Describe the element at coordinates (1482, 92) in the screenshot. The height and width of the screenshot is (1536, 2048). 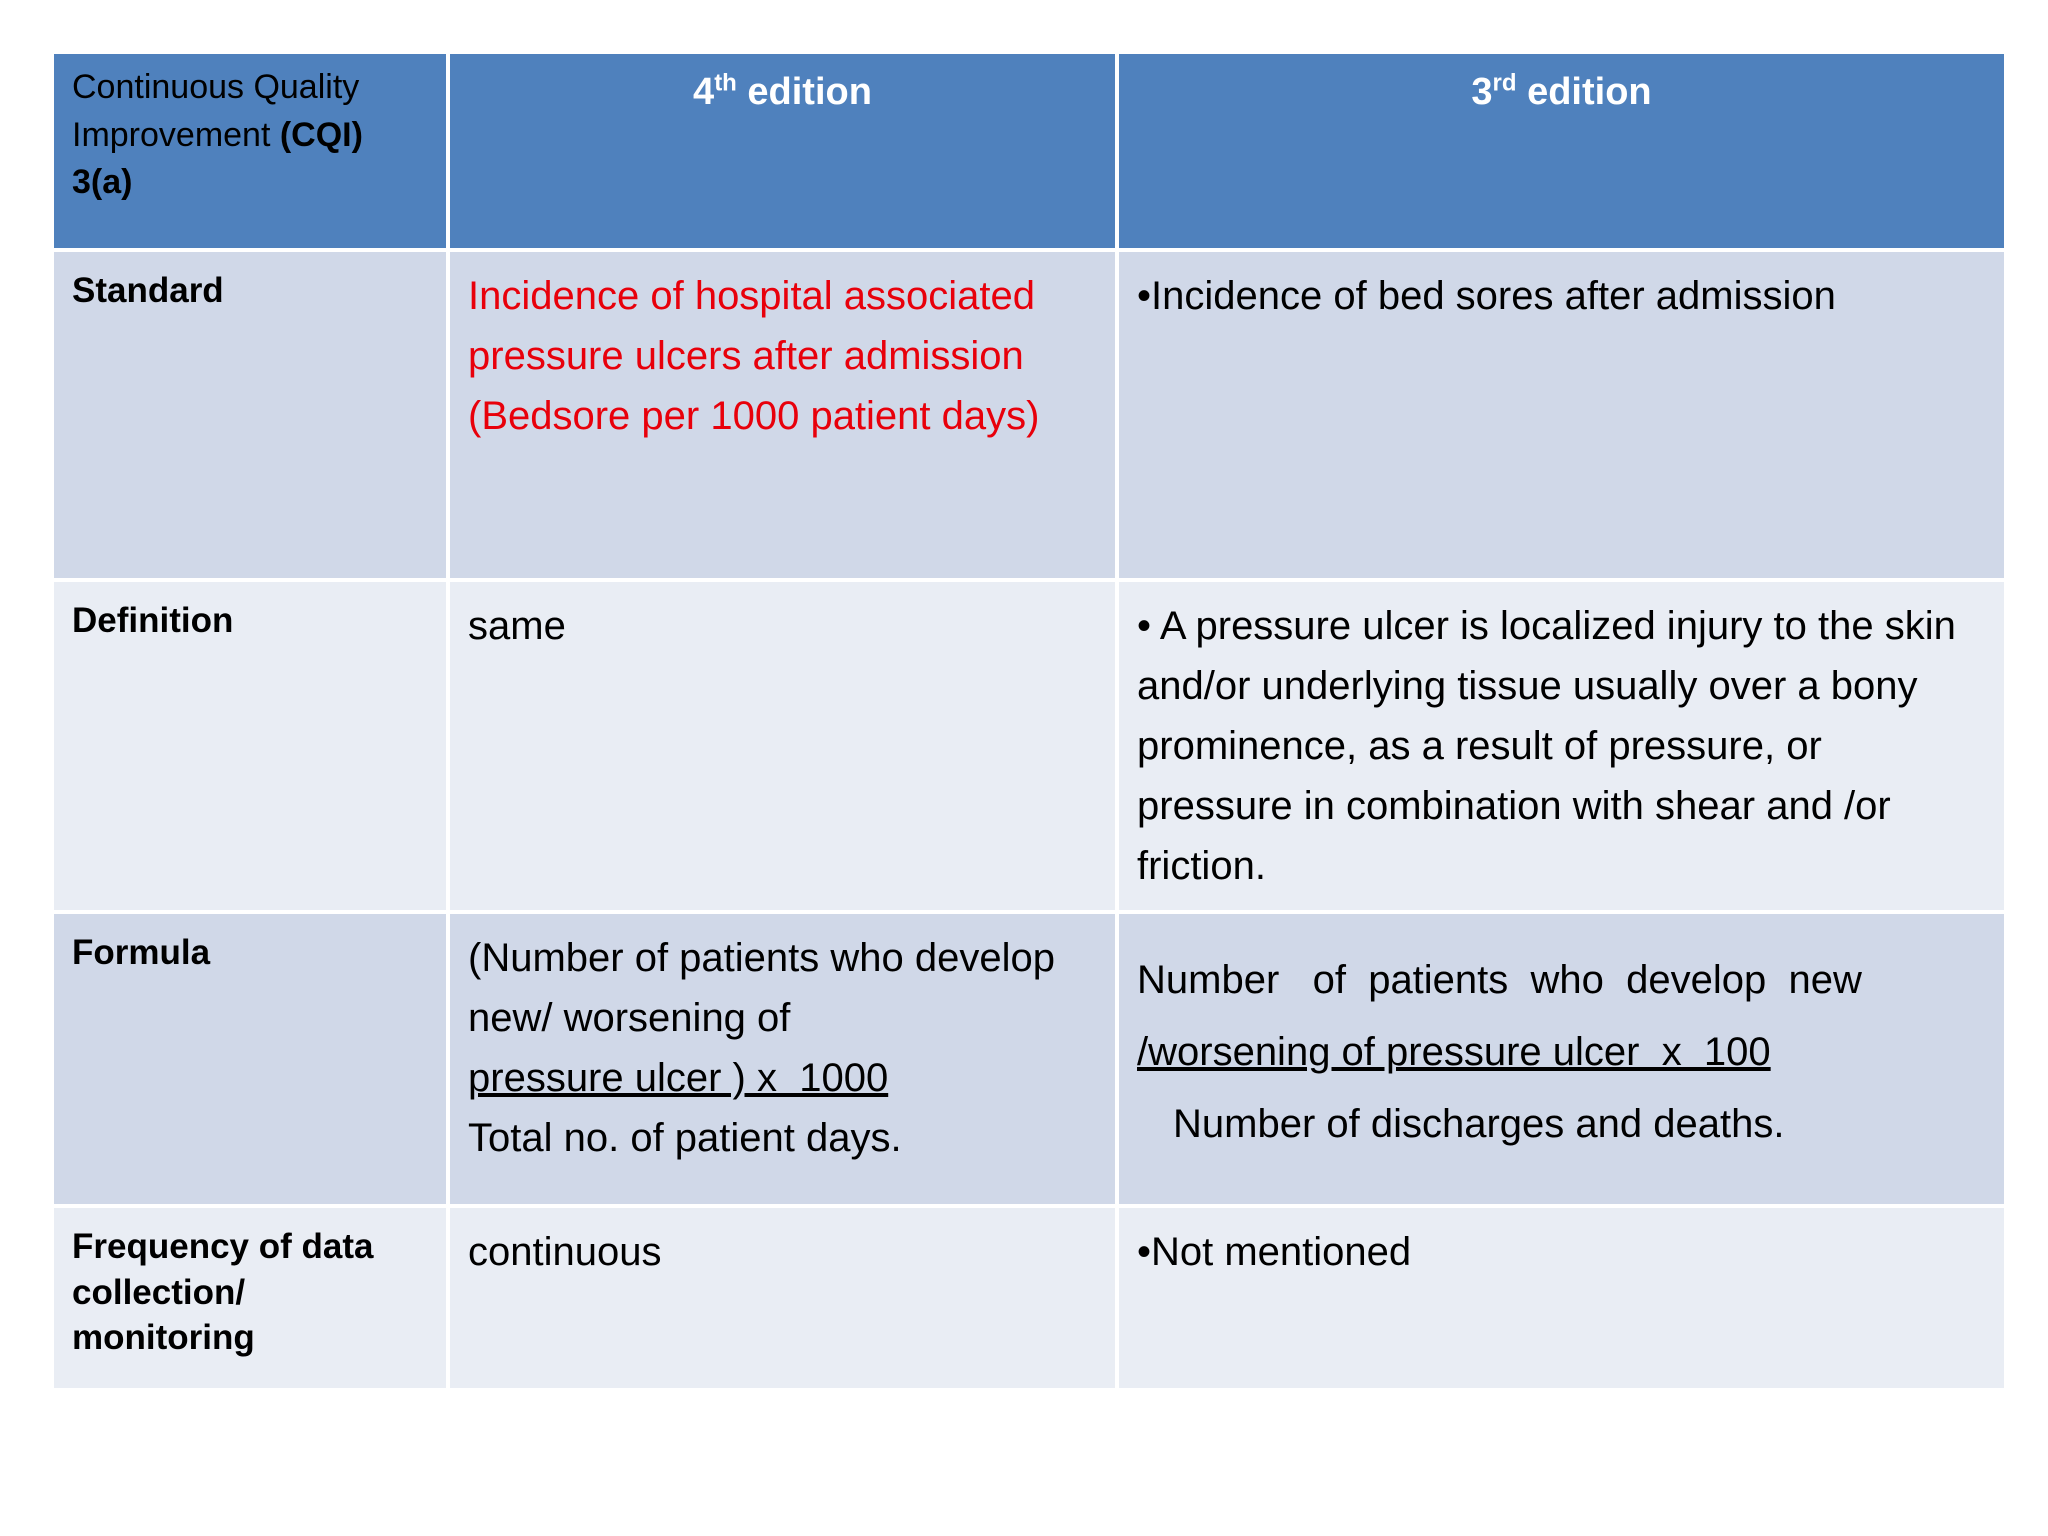
I see `header-text: 3` at that location.